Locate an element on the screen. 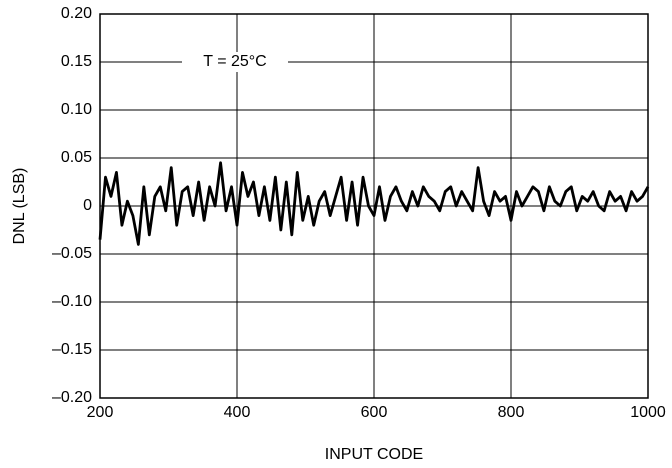 Image resolution: width=672 pixels, height=468 pixels. y-tick-label: –0.15 is located at coordinates (72, 349).